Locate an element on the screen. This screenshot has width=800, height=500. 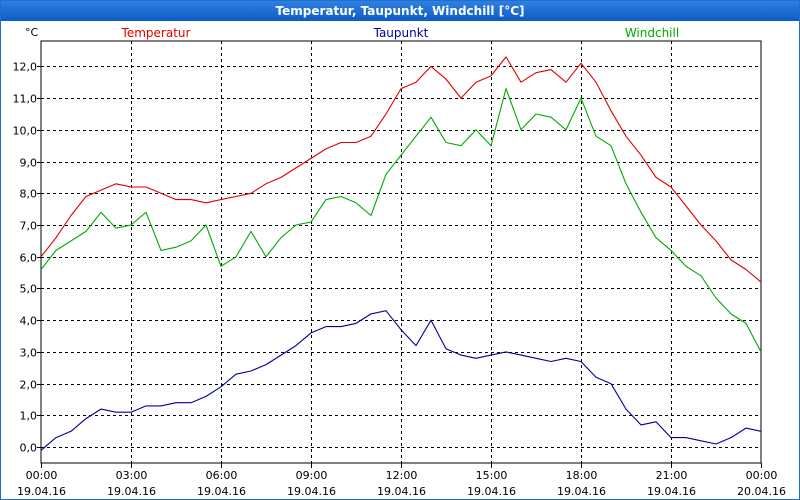
y-tick-label: 4,0 is located at coordinates (29, 321).